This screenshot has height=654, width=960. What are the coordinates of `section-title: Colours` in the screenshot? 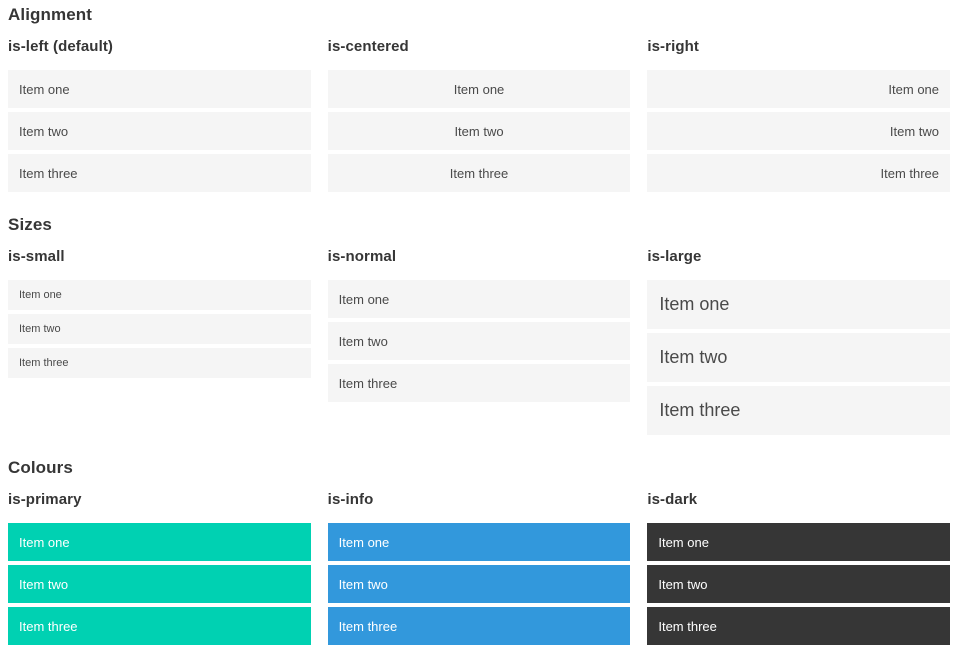 It's located at (40, 467).